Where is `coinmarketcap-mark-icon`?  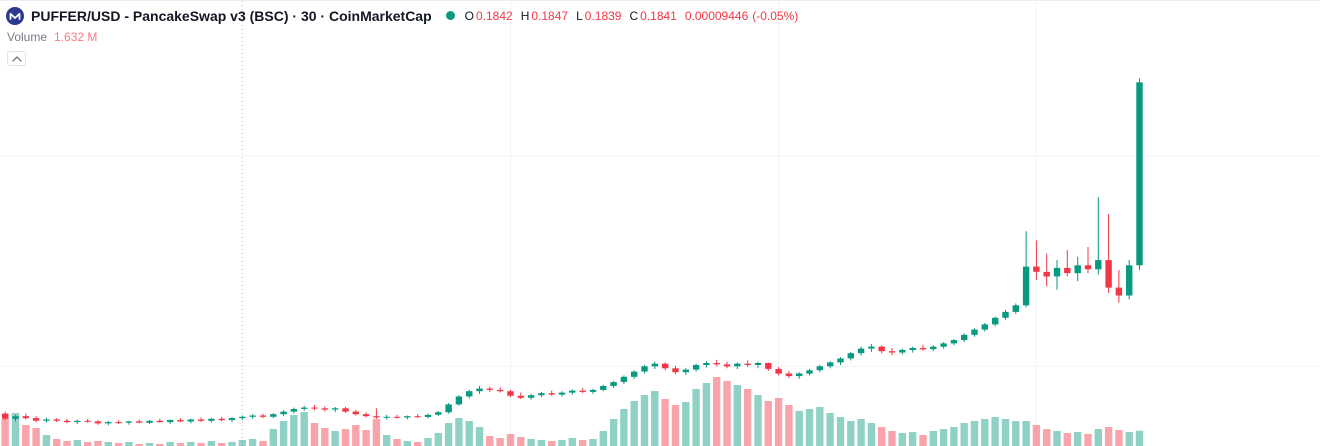 coinmarketcap-mark-icon is located at coordinates (15, 16).